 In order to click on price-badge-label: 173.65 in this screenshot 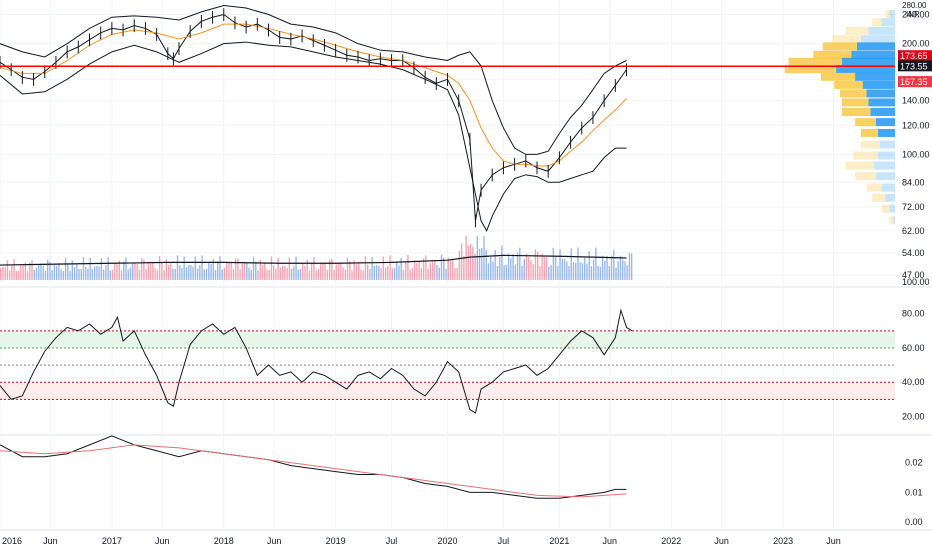, I will do `click(914, 56)`.